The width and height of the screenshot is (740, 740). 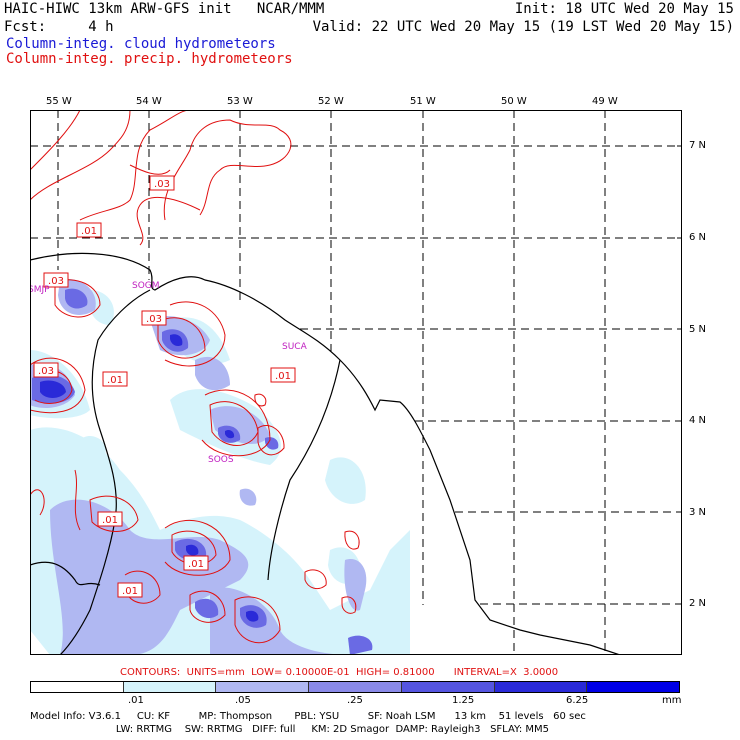 What do you see at coordinates (240, 101) in the screenshot?
I see `lon-label: 53 W` at bounding box center [240, 101].